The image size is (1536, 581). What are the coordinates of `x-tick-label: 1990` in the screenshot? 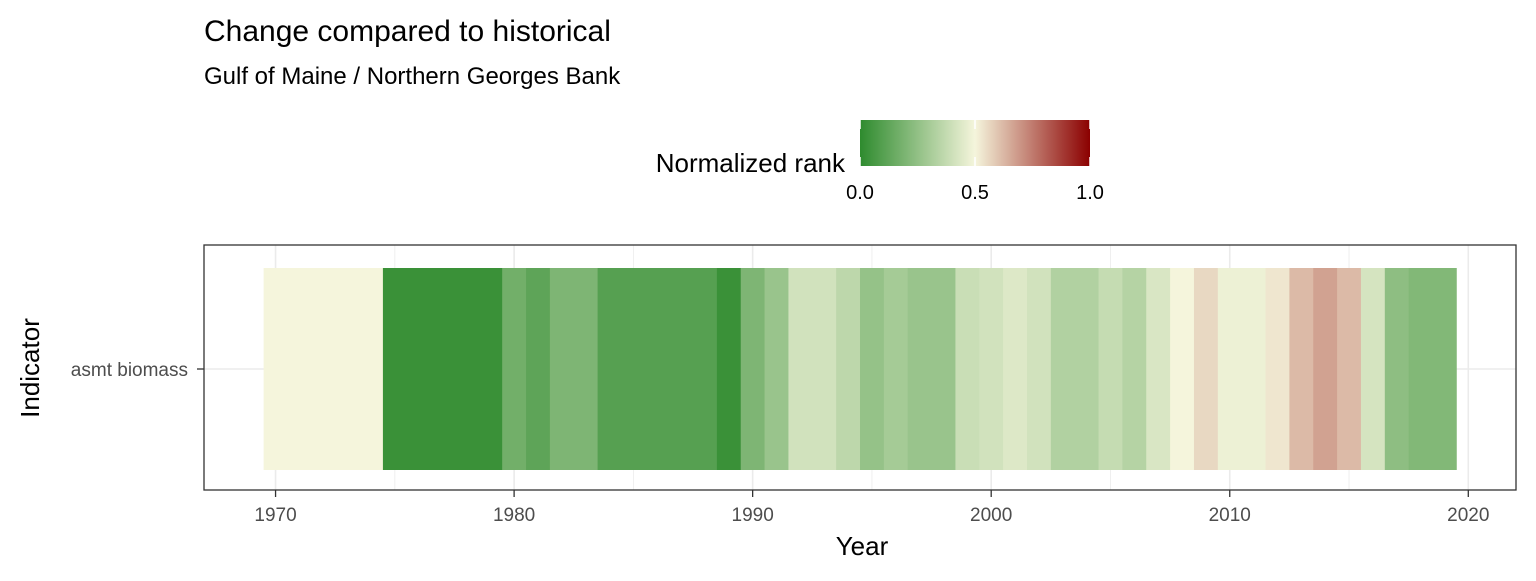 It's located at (753, 515).